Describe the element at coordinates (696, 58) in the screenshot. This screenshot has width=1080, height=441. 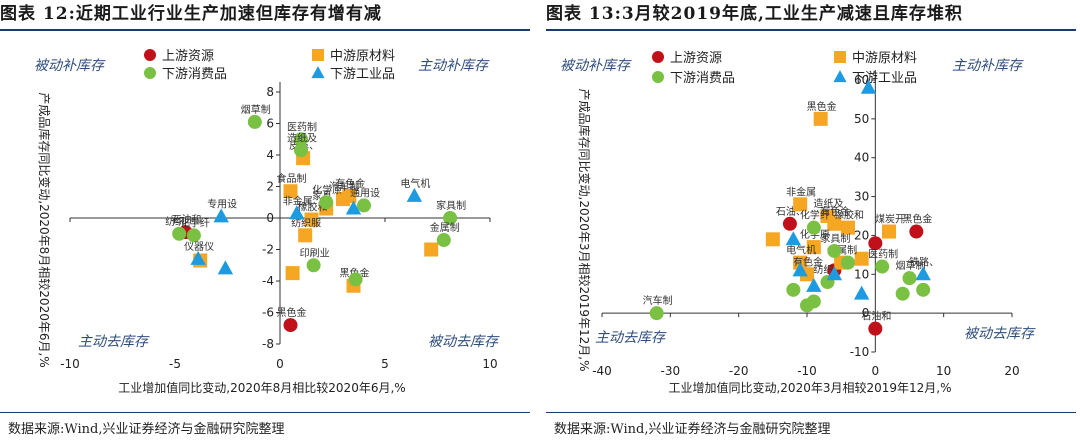
I see `legend-label: 上游资源` at that location.